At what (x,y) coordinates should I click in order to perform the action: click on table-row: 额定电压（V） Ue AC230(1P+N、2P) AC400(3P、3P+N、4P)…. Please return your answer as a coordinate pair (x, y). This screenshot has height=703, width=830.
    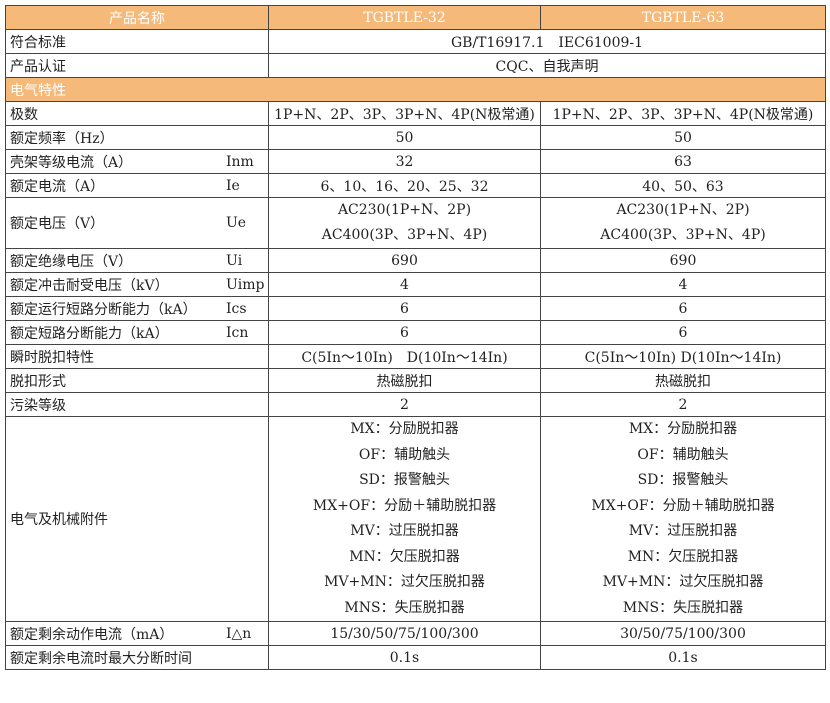
    Looking at the image, I should click on (415, 223).